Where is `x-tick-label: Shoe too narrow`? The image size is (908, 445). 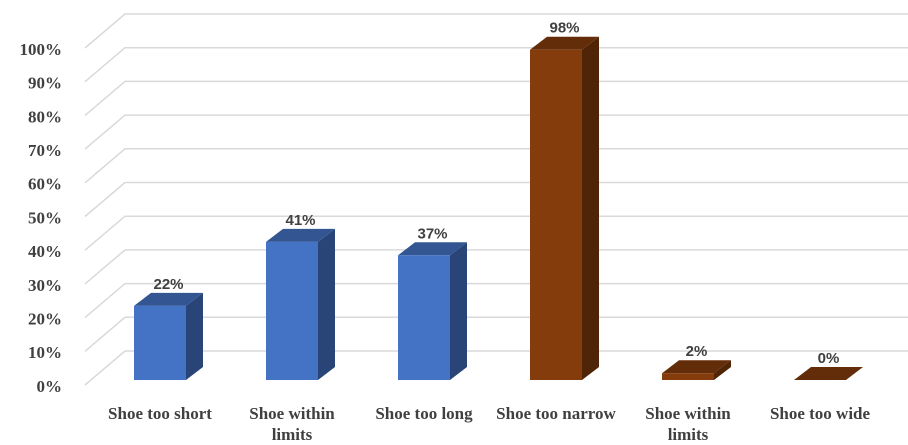
x-tick-label: Shoe too narrow is located at coordinates (556, 413).